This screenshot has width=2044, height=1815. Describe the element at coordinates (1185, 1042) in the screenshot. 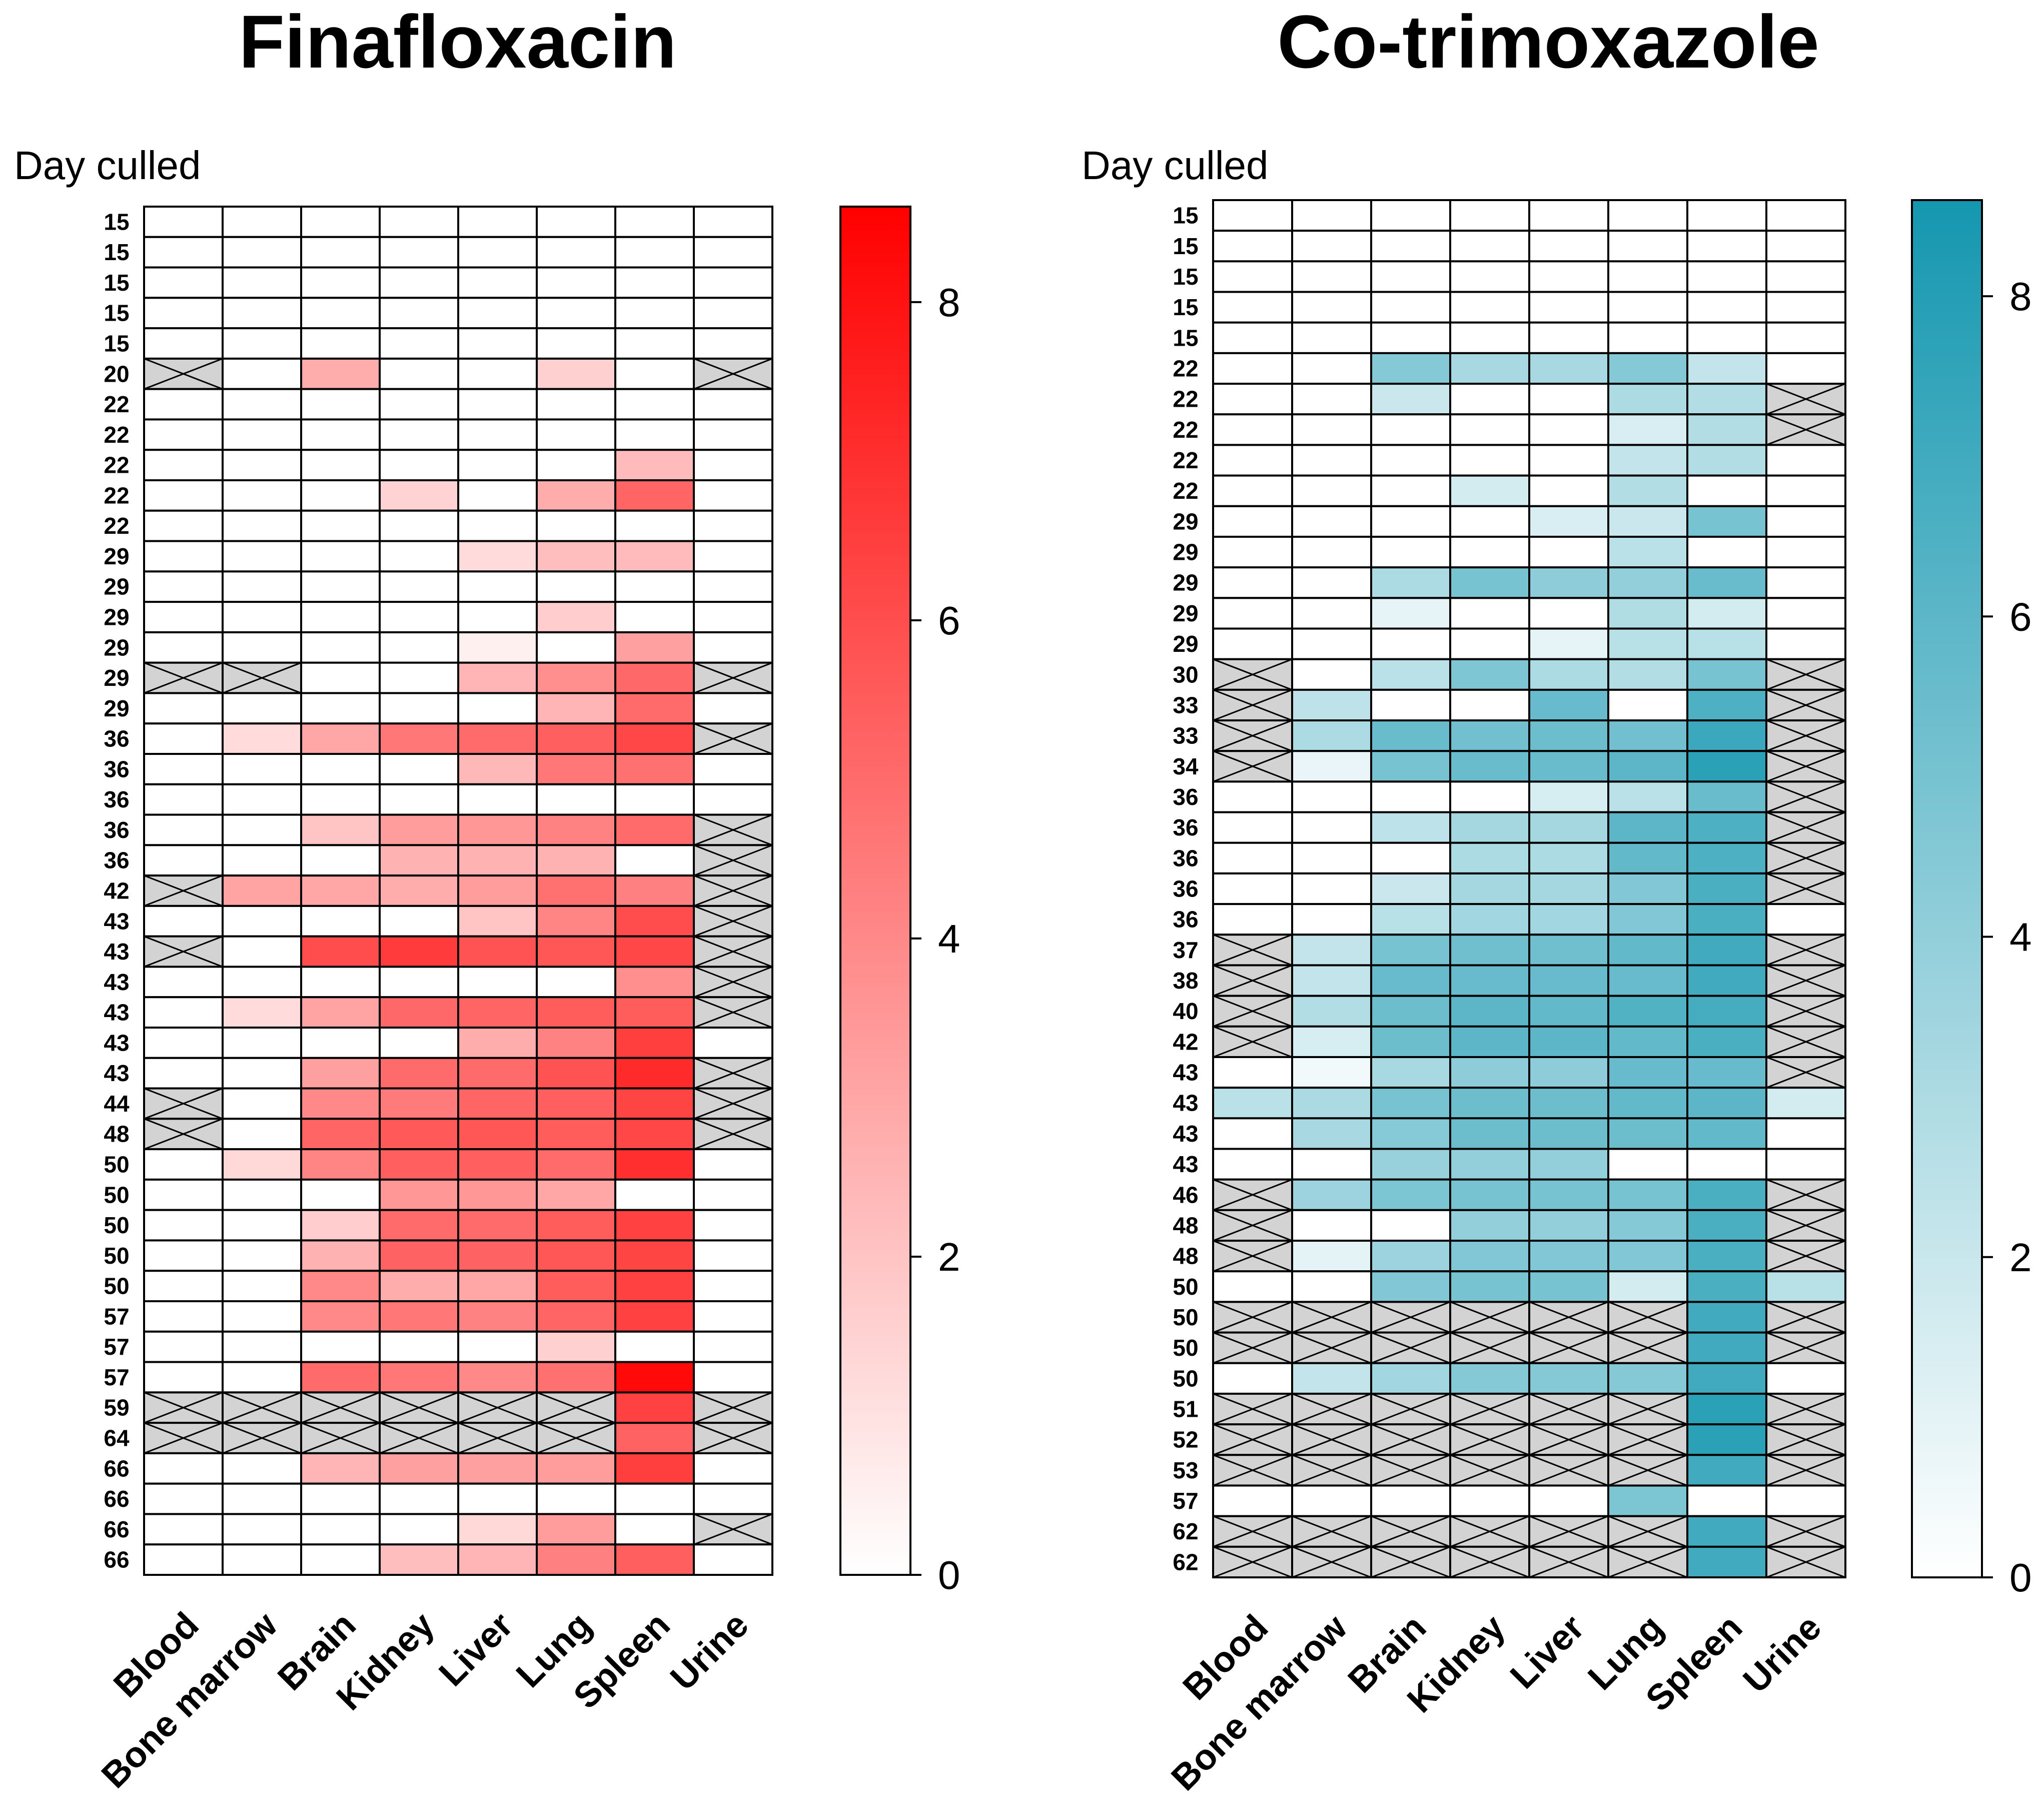

I see `row-label: 42` at that location.